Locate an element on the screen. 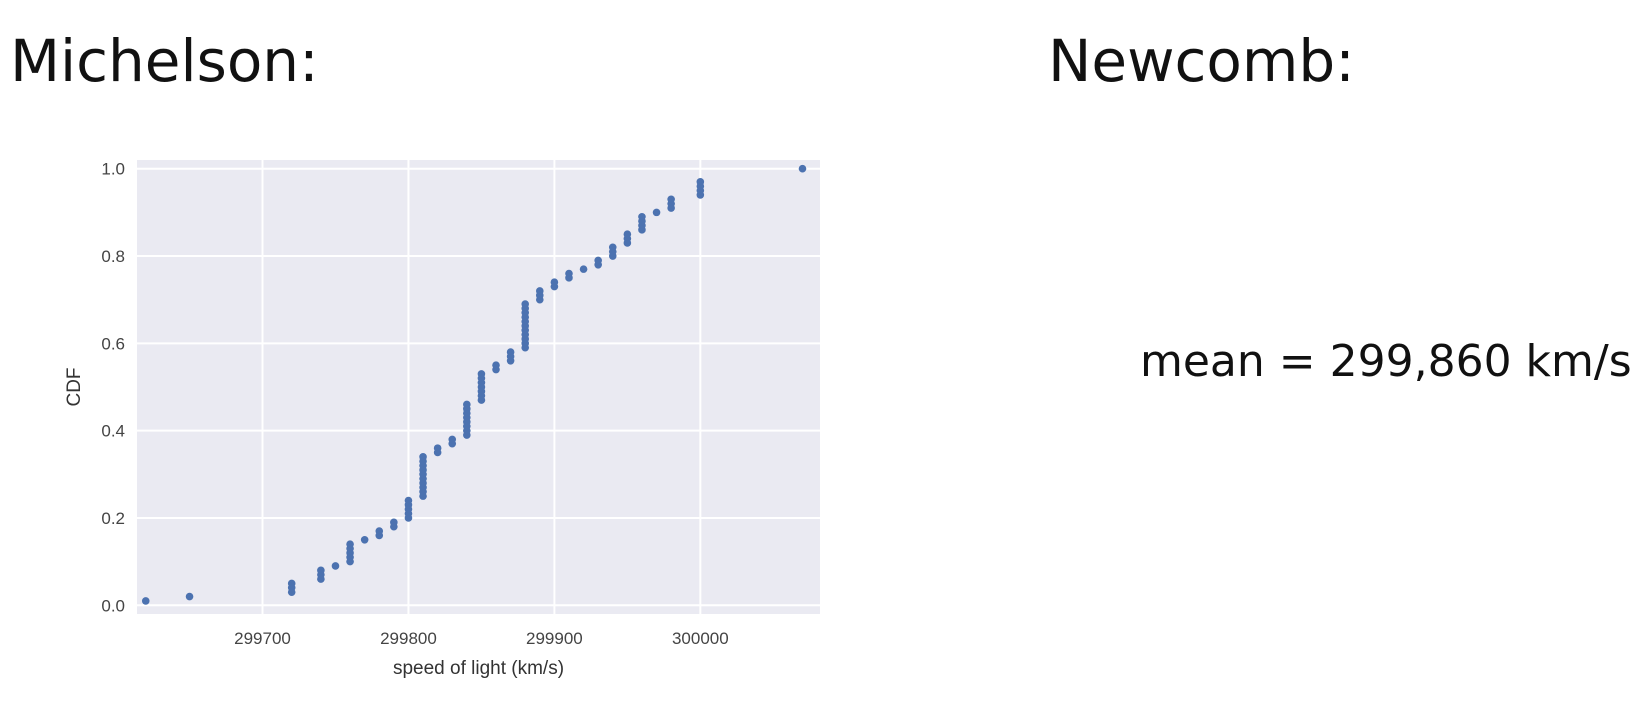  newcomb-mean-value: mean = 299,860 km/s is located at coordinates (1386, 361).